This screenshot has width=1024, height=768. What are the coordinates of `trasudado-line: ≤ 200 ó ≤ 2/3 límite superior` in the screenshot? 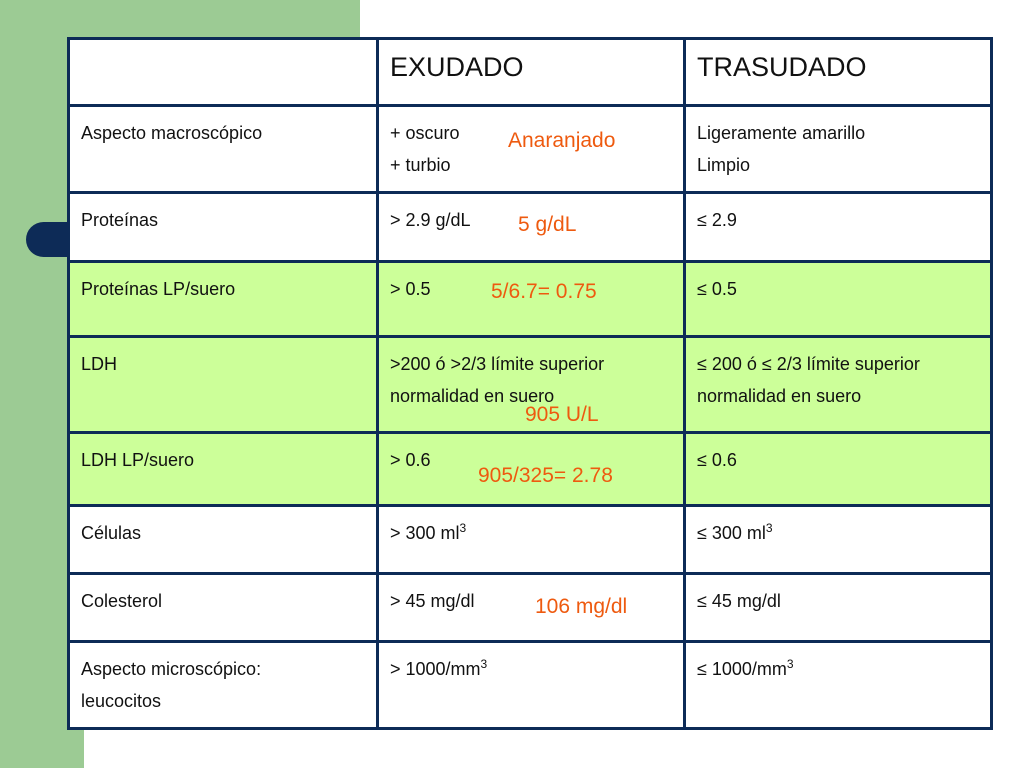 It's located at (808, 364).